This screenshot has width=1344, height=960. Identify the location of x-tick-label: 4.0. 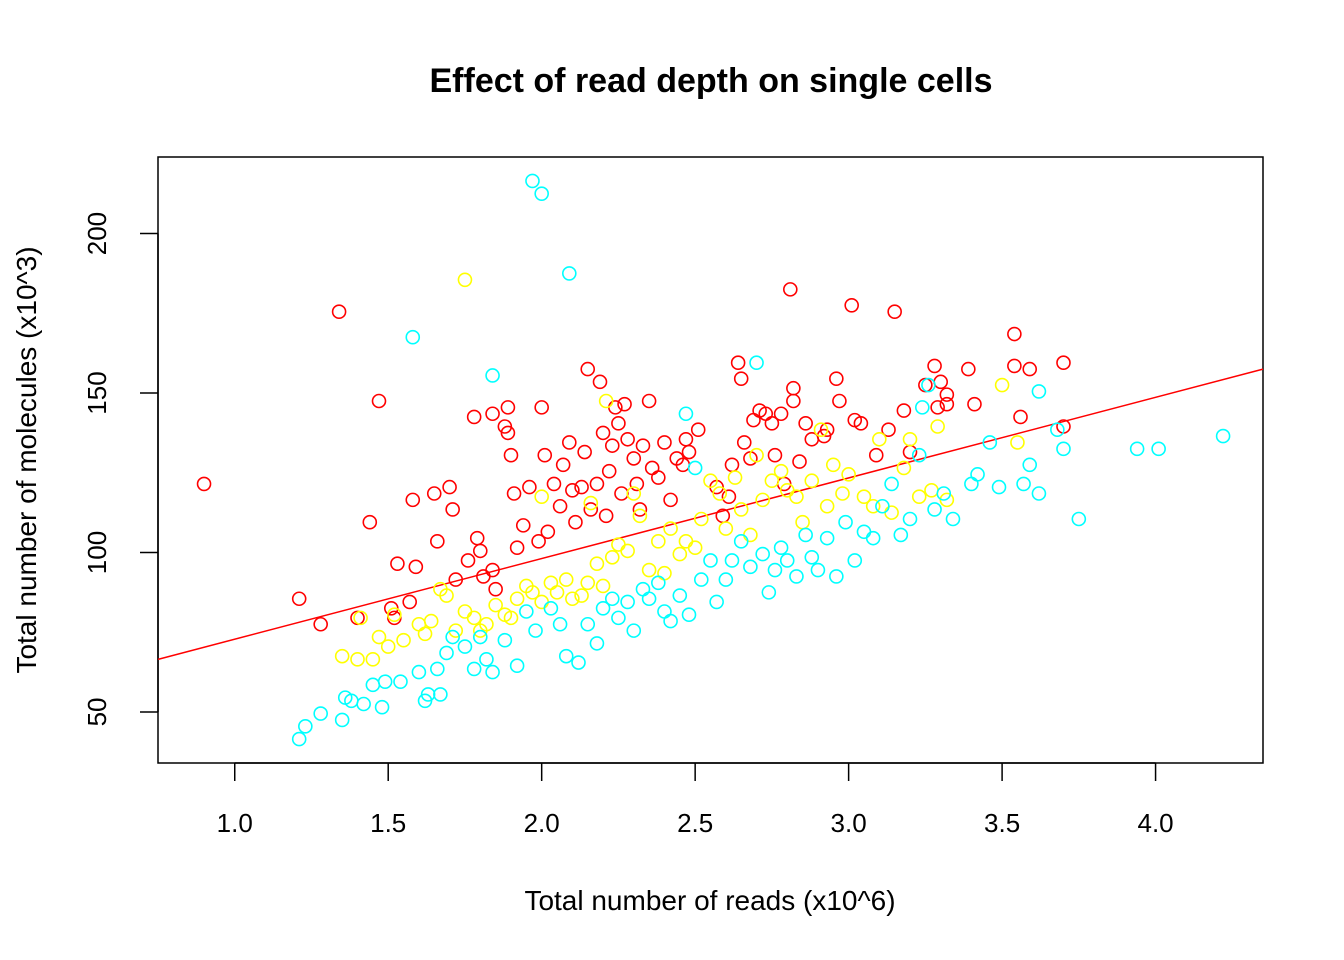
(1155, 823).